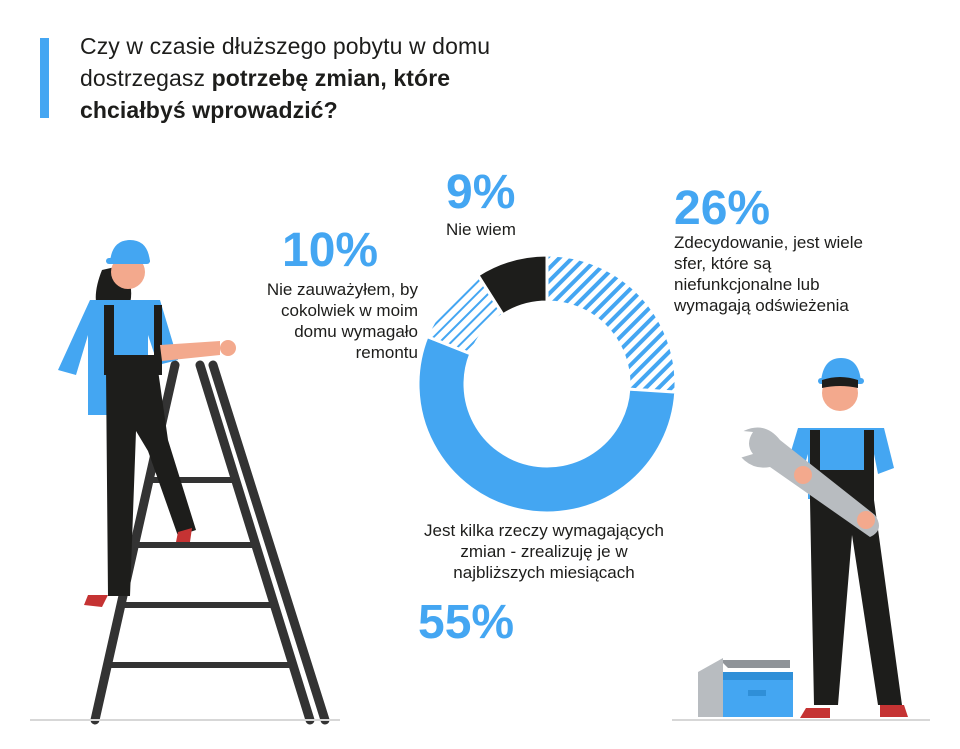  What do you see at coordinates (466, 622) in the screenshot?
I see `pct-label-55: 55%` at bounding box center [466, 622].